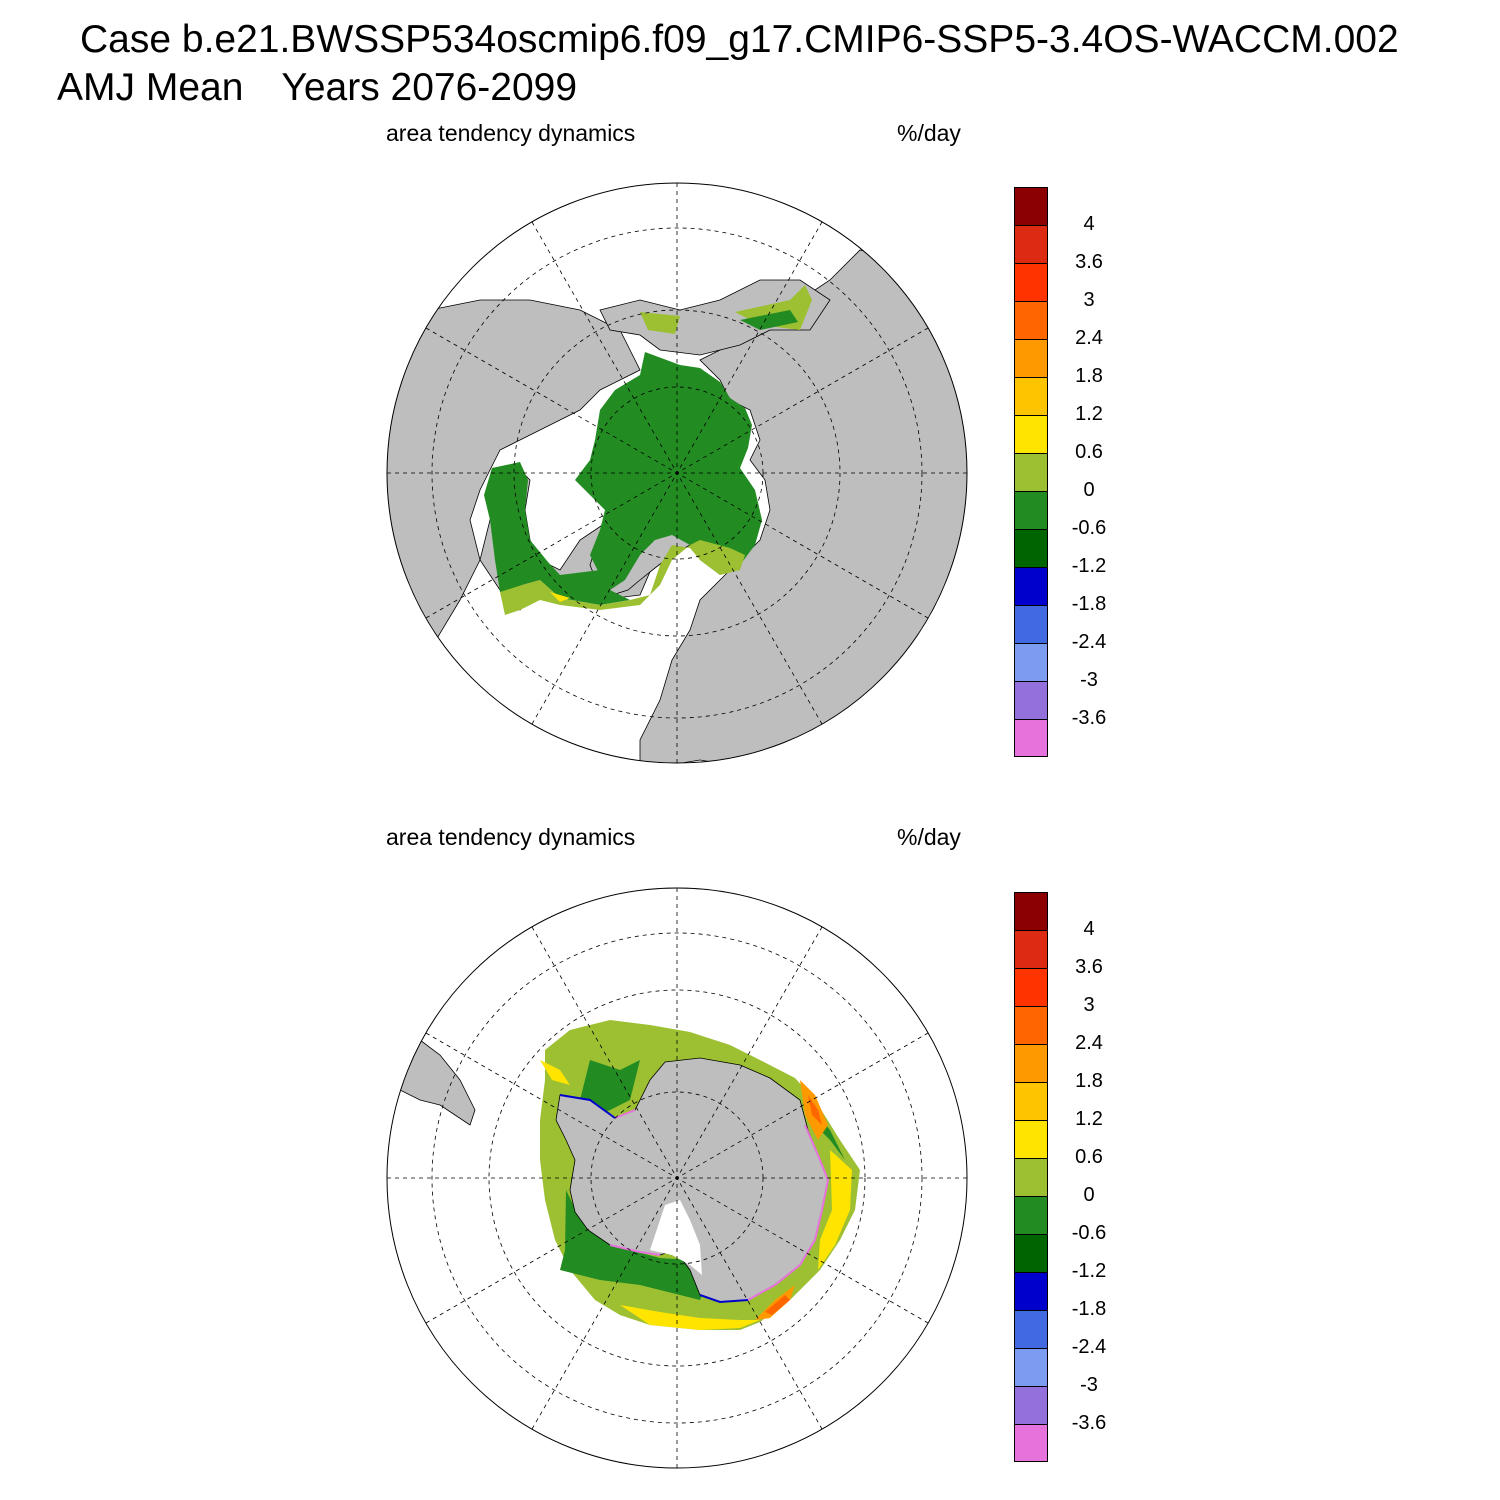  What do you see at coordinates (929, 133) in the screenshot?
I see `north-units-label: %/day` at bounding box center [929, 133].